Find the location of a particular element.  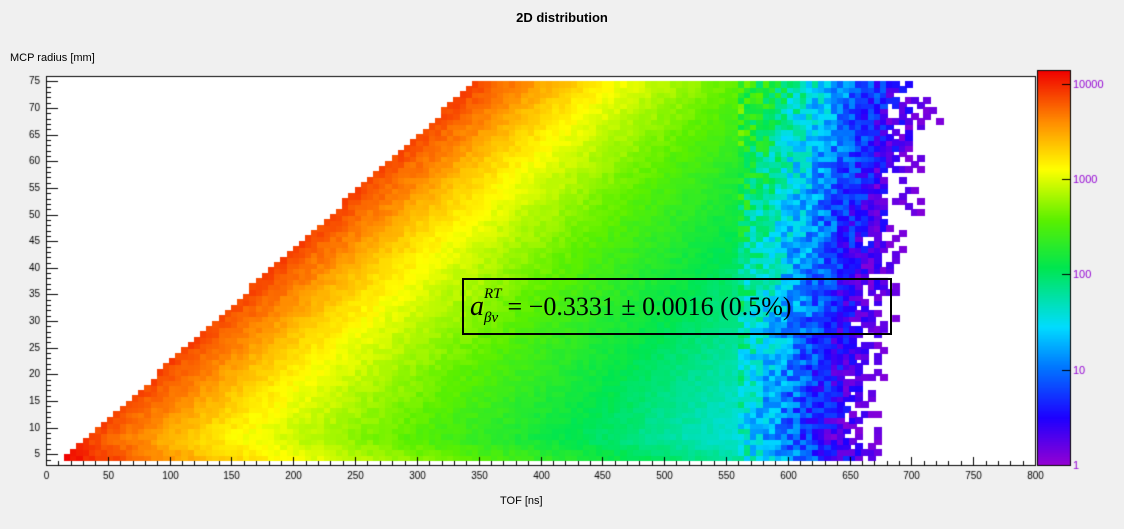

annotation-superscript: RT is located at coordinates (493, 293).